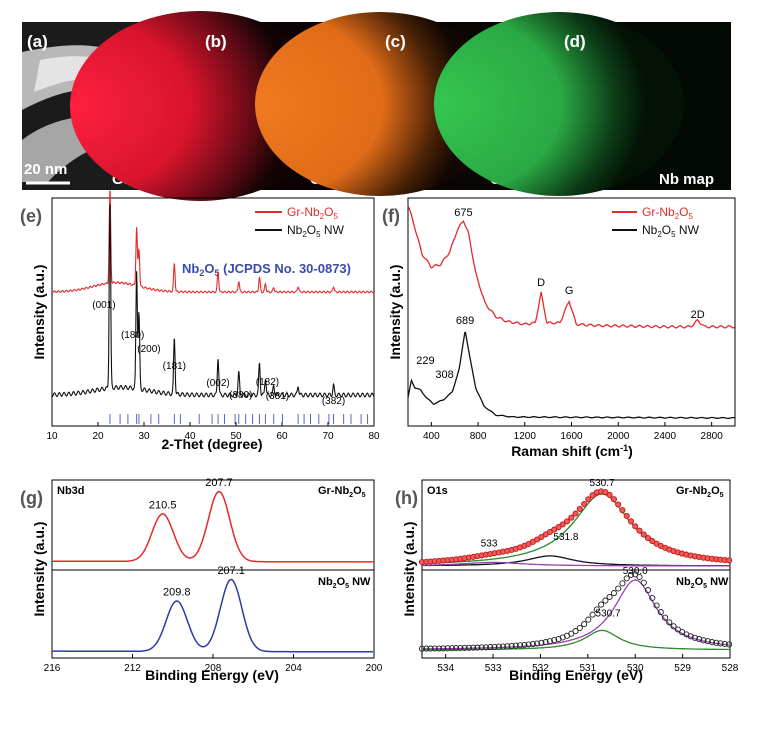  I want to click on panel-c-letter: (c), so click(395, 41).